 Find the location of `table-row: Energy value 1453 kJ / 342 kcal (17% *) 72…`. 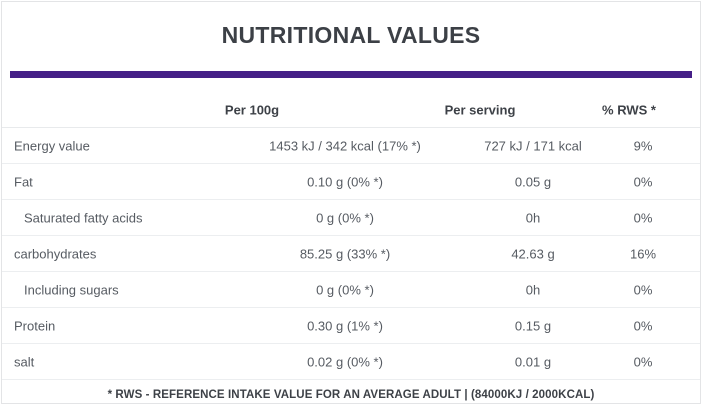

table-row: Energy value 1453 kJ / 342 kcal (17% *) 72… is located at coordinates (351, 146).